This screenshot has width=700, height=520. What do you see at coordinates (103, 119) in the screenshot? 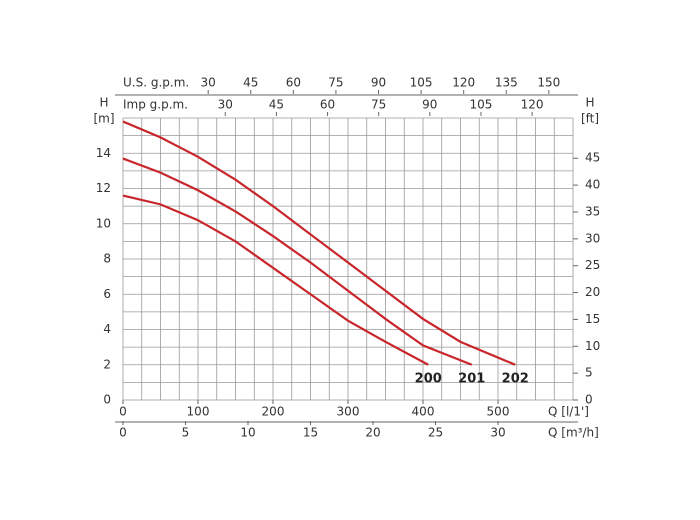
I see `y-label: [m]` at bounding box center [103, 119].